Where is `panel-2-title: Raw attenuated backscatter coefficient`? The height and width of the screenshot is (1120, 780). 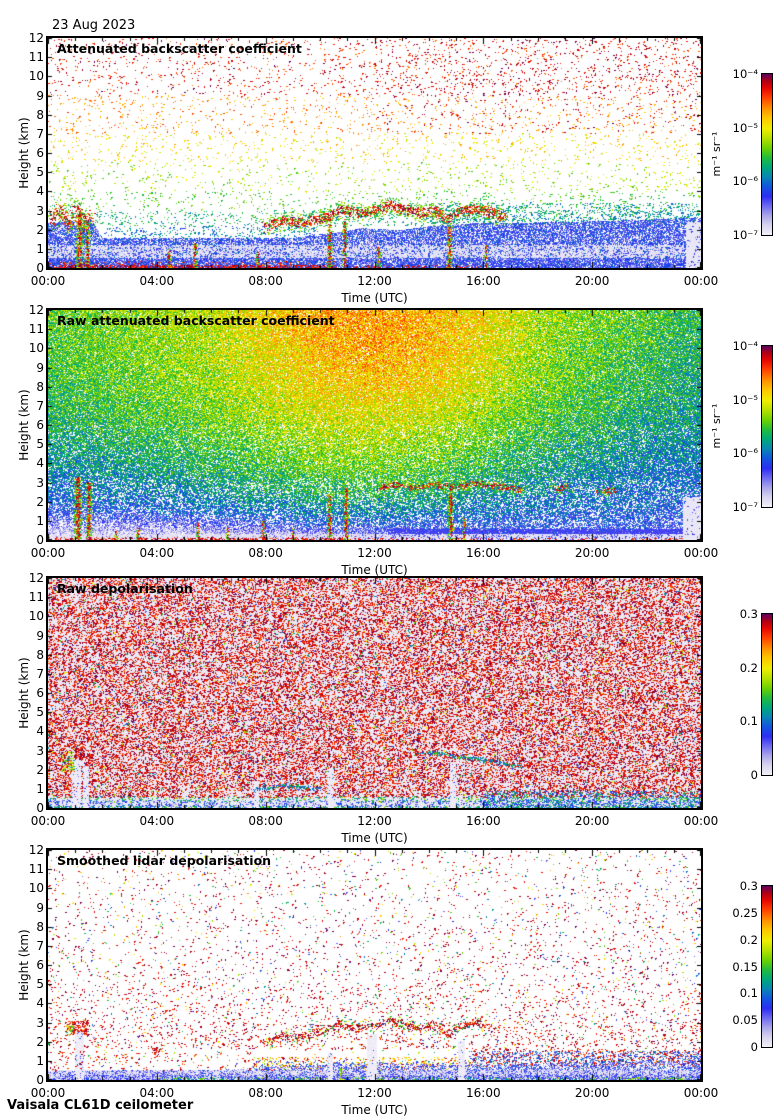 panel-2-title: Raw attenuated backscatter coefficient is located at coordinates (196, 320).